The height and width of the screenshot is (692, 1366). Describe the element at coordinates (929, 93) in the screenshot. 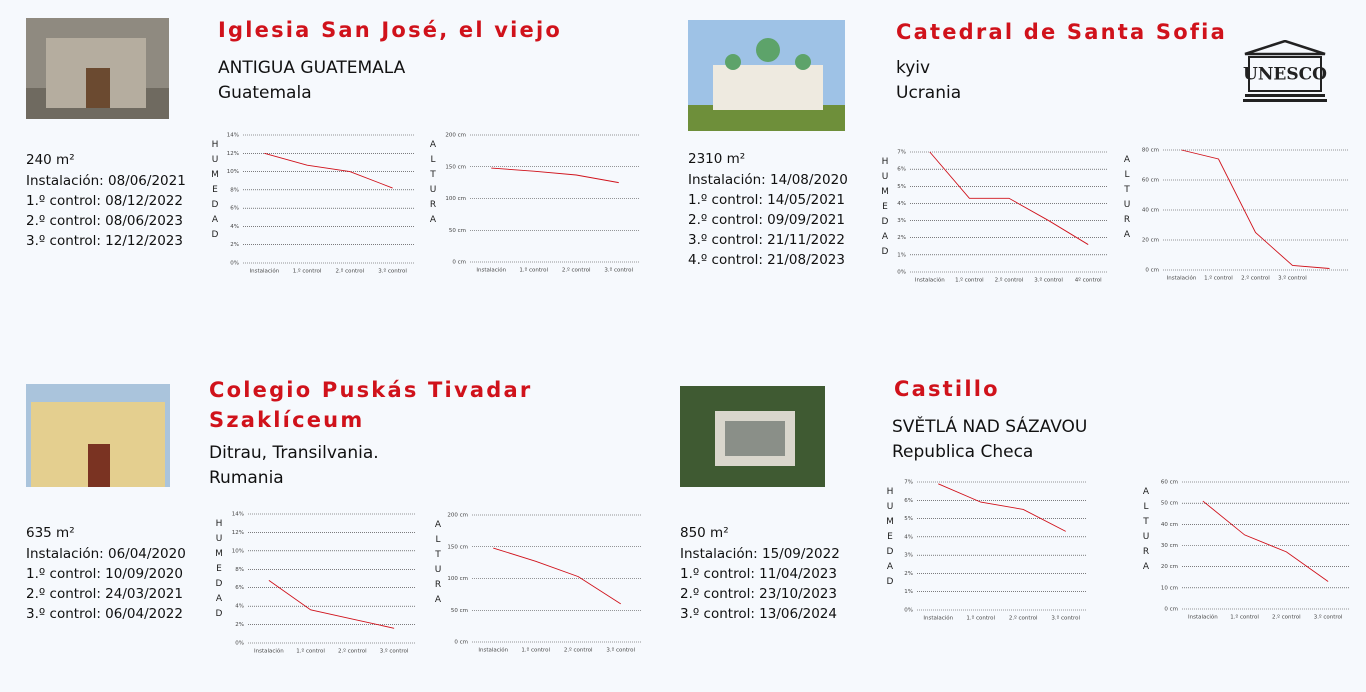

I see `country: Ucrania` at that location.